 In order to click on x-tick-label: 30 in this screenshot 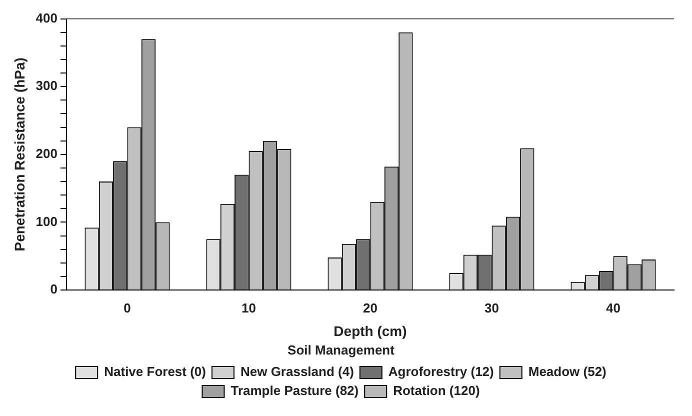, I will do `click(491, 308)`.